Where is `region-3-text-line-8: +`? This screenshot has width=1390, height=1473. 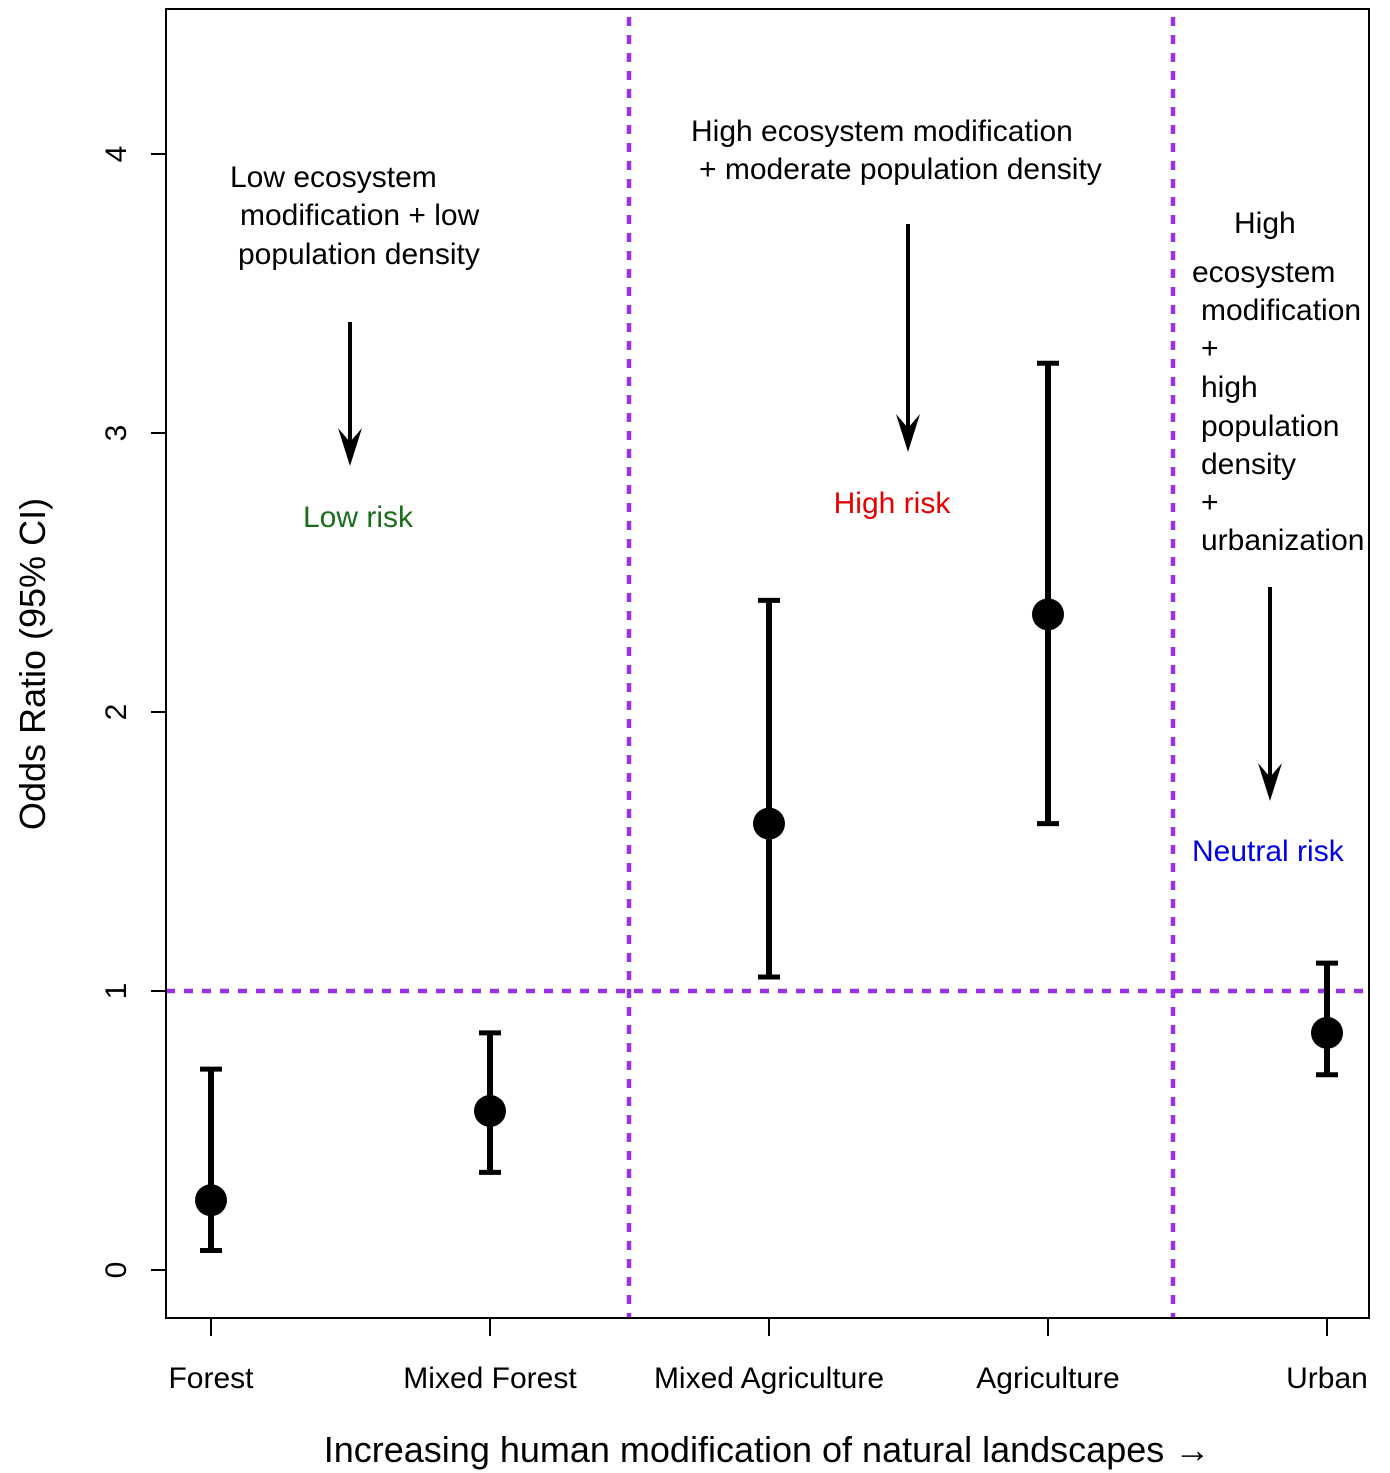
region-3-text-line-8: + is located at coordinates (1210, 502).